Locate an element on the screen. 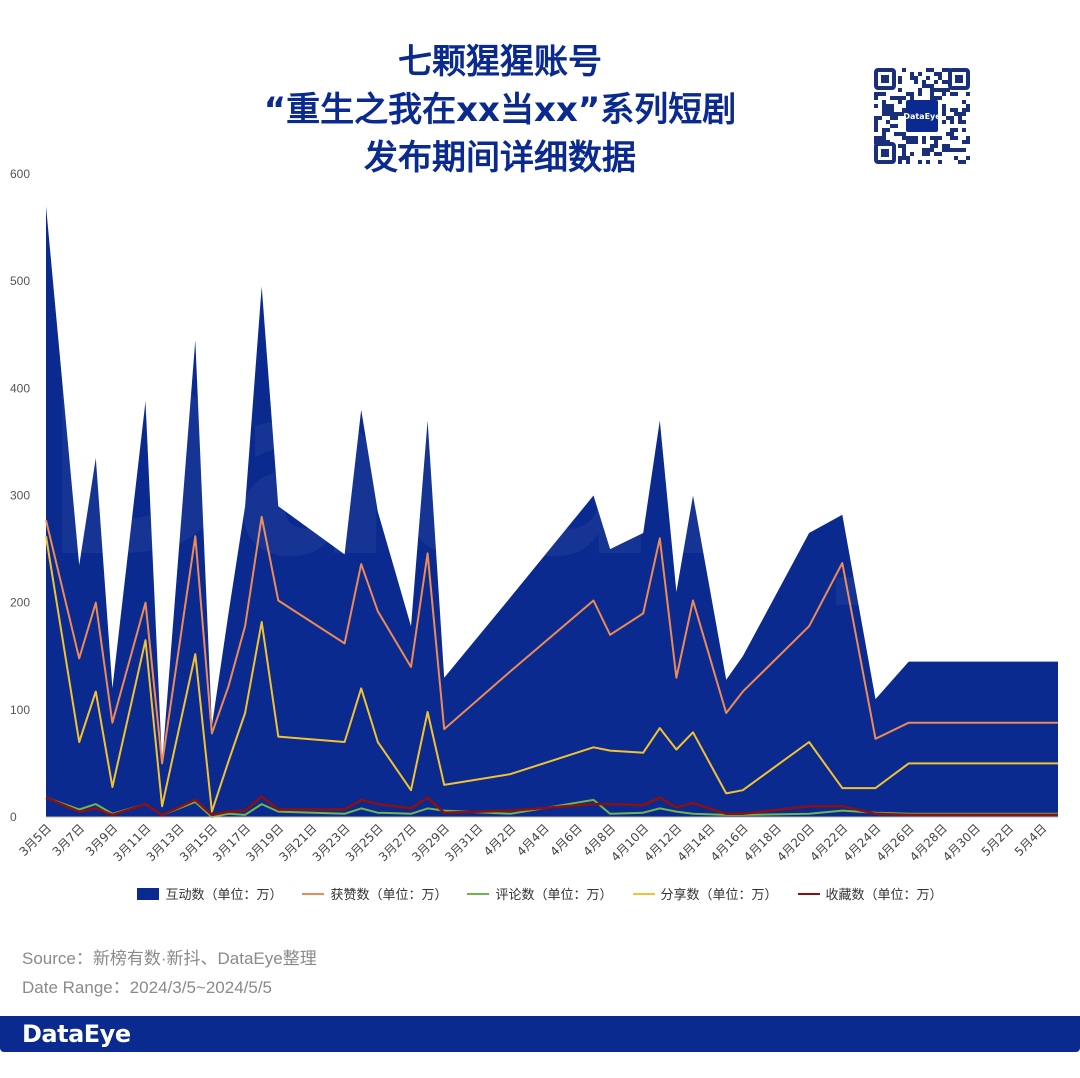 The image size is (1080, 1078). date-range-line: Date Range：2024/3/5~2024/5/5 is located at coordinates (147, 987).